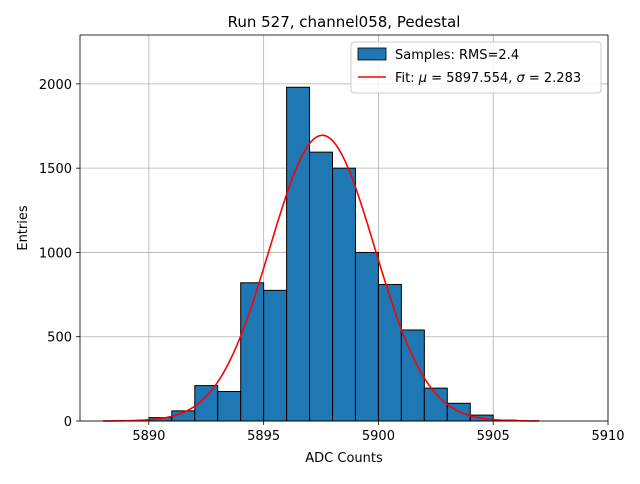  What do you see at coordinates (68, 422) in the screenshot?
I see `y-tick-label: 0` at bounding box center [68, 422].